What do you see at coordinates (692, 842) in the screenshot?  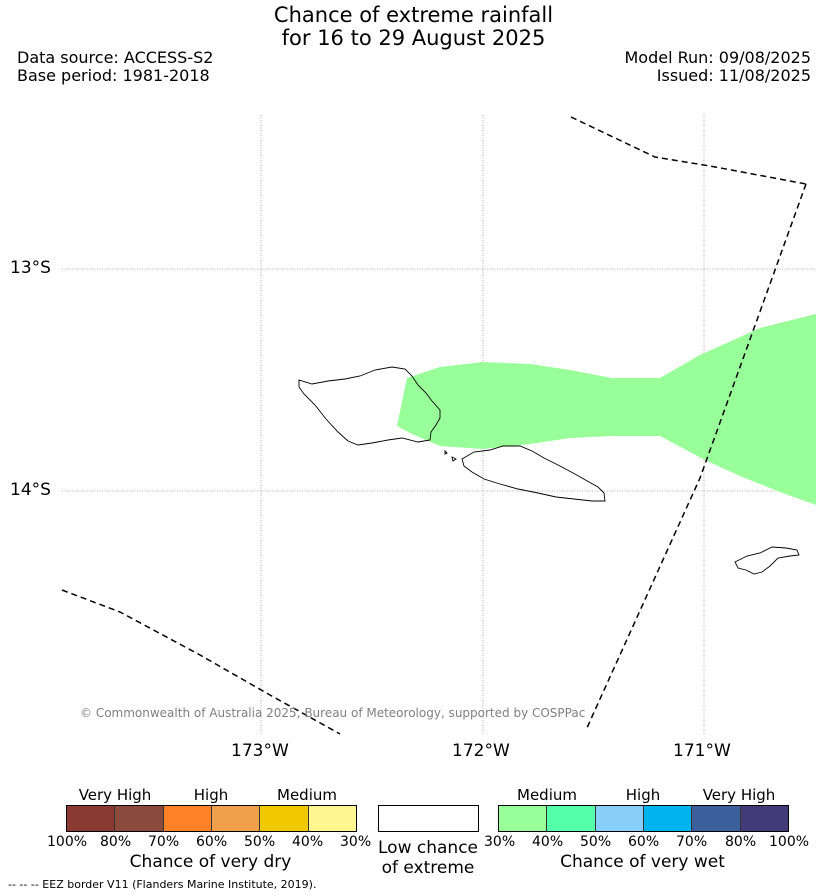 I see `wet-tick-70: 70%` at bounding box center [692, 842].